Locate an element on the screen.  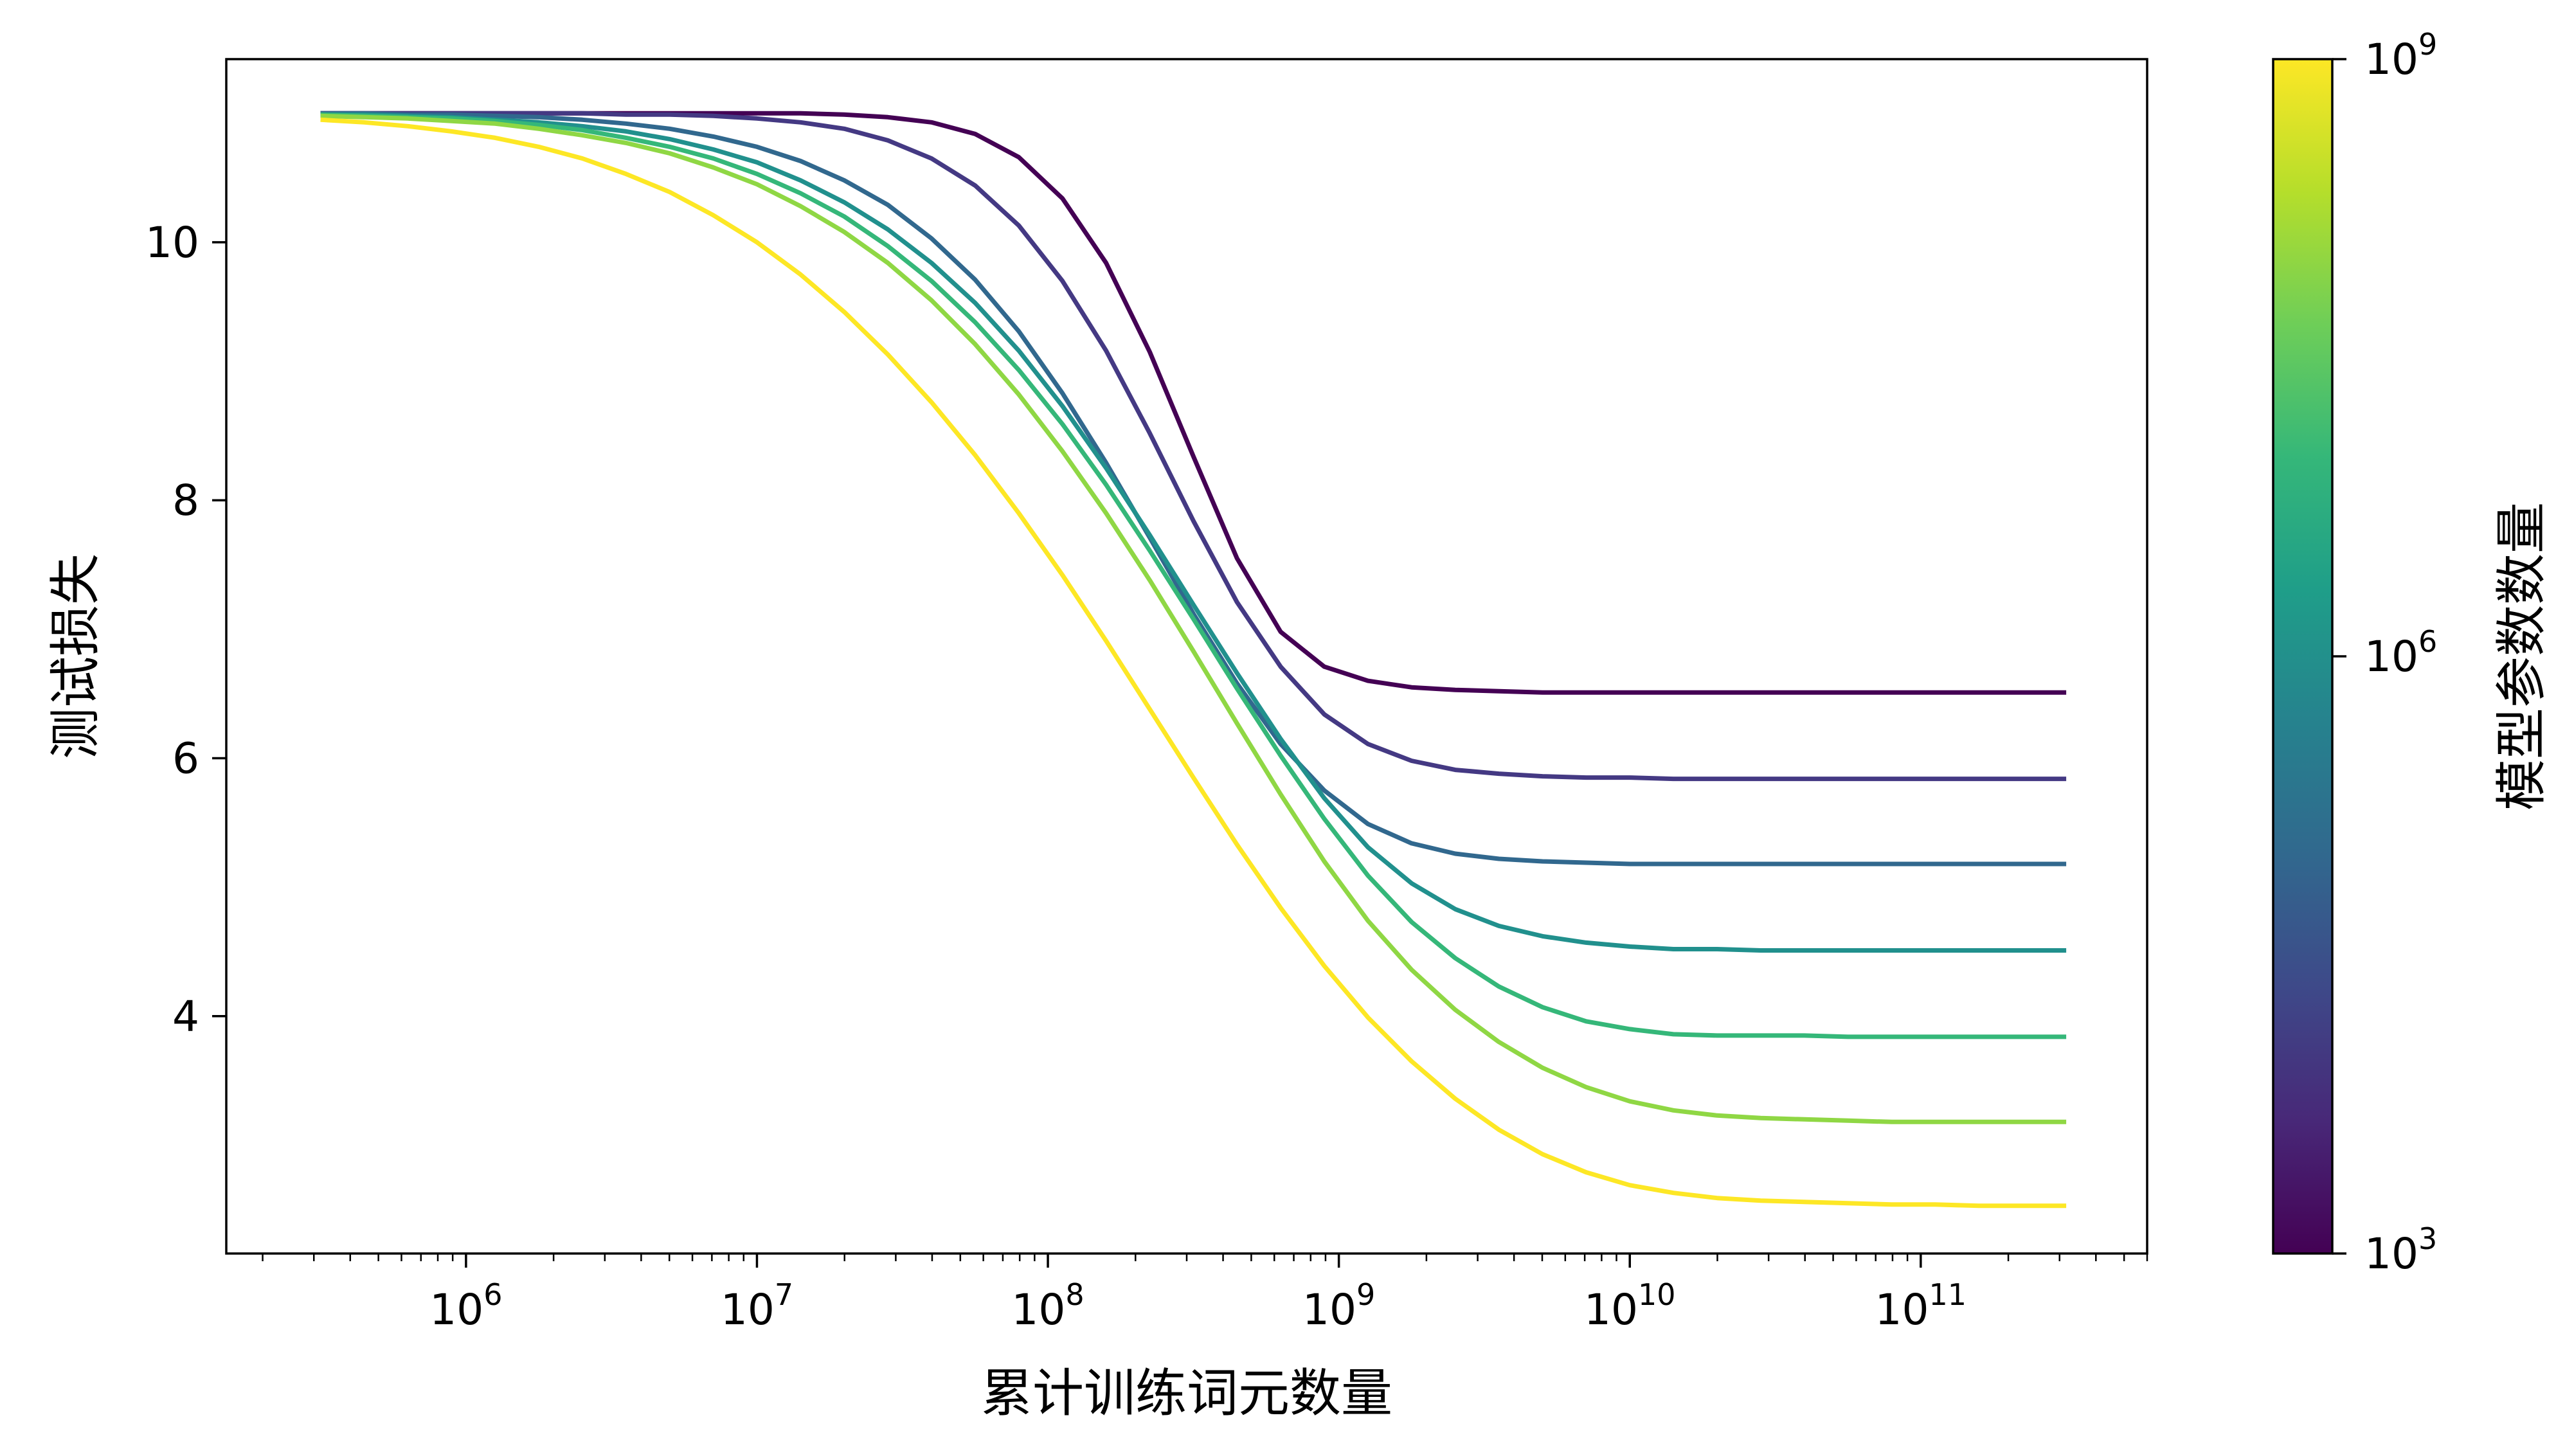
colorbar-tick-label: 10³ is located at coordinates (2401, 1250).